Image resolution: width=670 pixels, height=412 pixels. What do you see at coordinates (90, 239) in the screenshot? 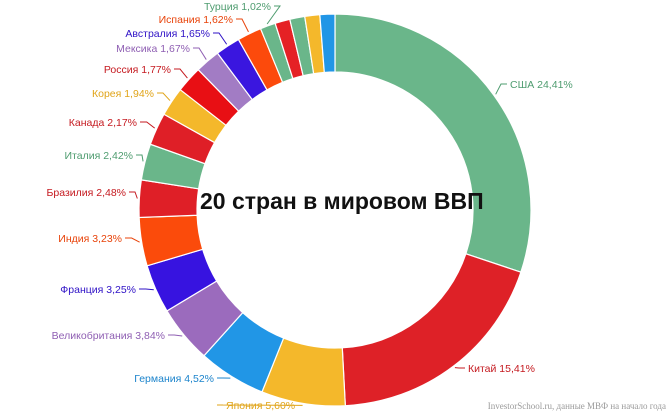
I see `label-индия-3-23: Индия 3,23%` at bounding box center [90, 239].